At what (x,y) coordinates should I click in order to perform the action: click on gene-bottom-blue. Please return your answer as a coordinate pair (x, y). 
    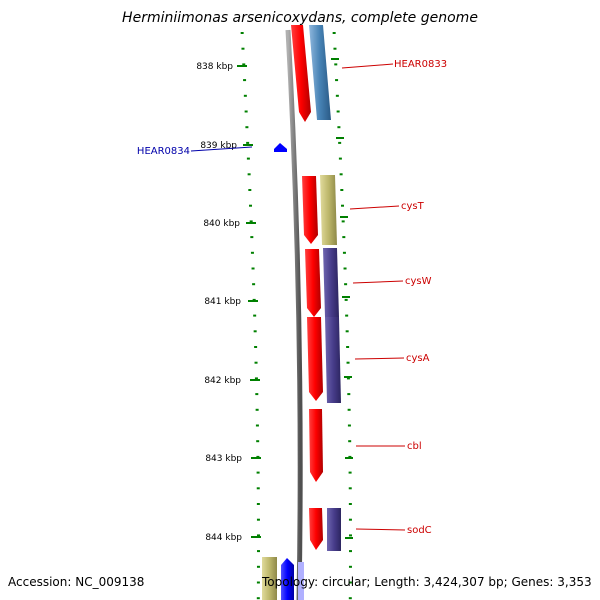
    Looking at the image, I should click on (287, 579).